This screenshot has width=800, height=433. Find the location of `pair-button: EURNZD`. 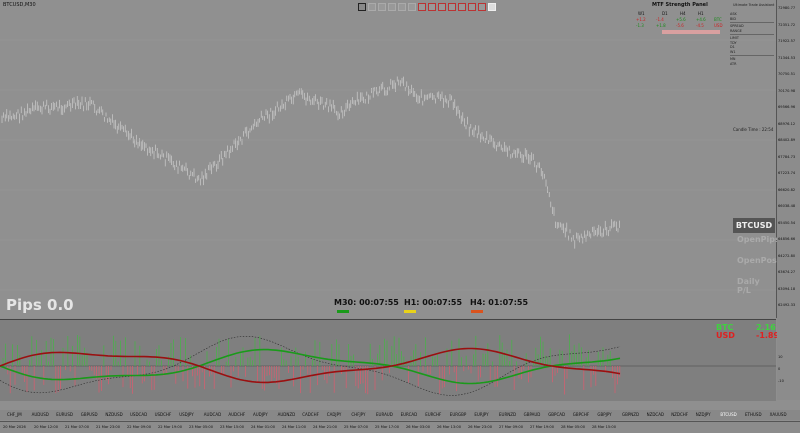

pair-button: EURNZD is located at coordinates (508, 414).